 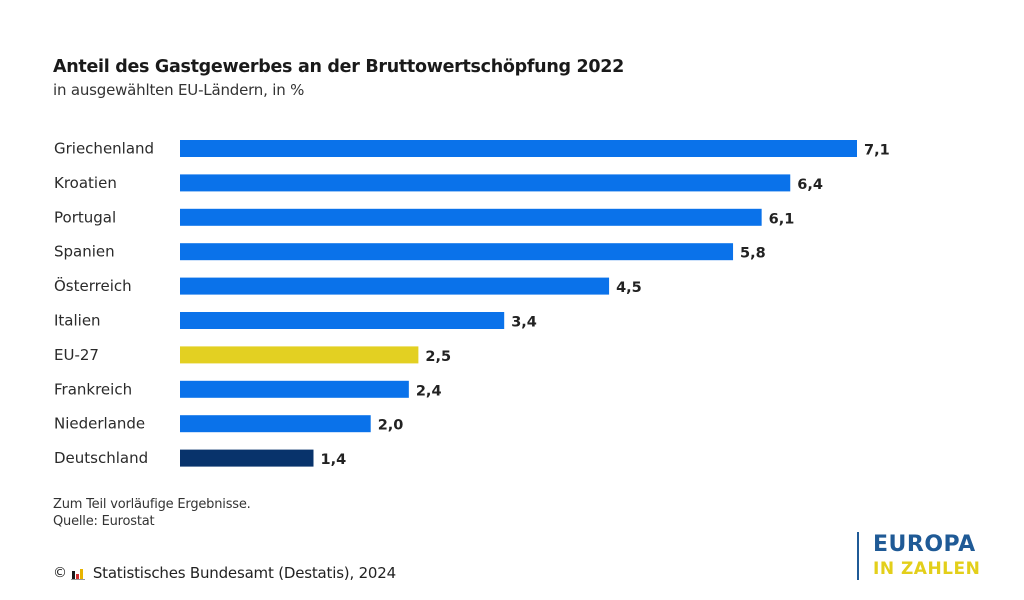 I want to click on value-label-niederlande: 2,0, so click(x=391, y=426).